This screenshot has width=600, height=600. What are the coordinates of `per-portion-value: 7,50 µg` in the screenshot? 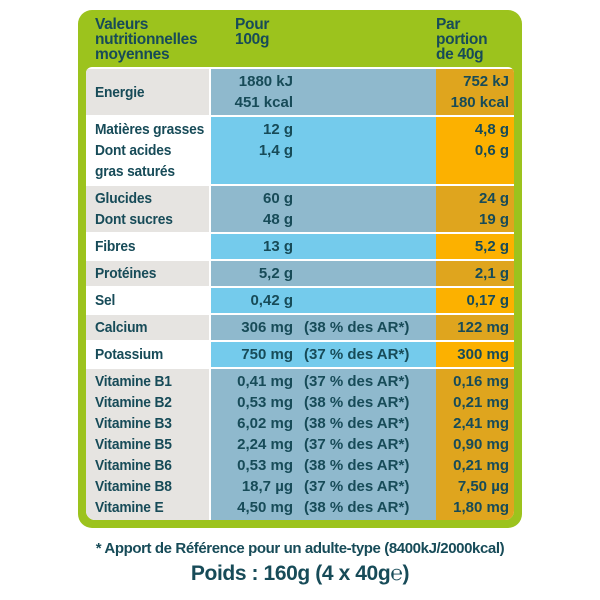 It's located at (483, 486).